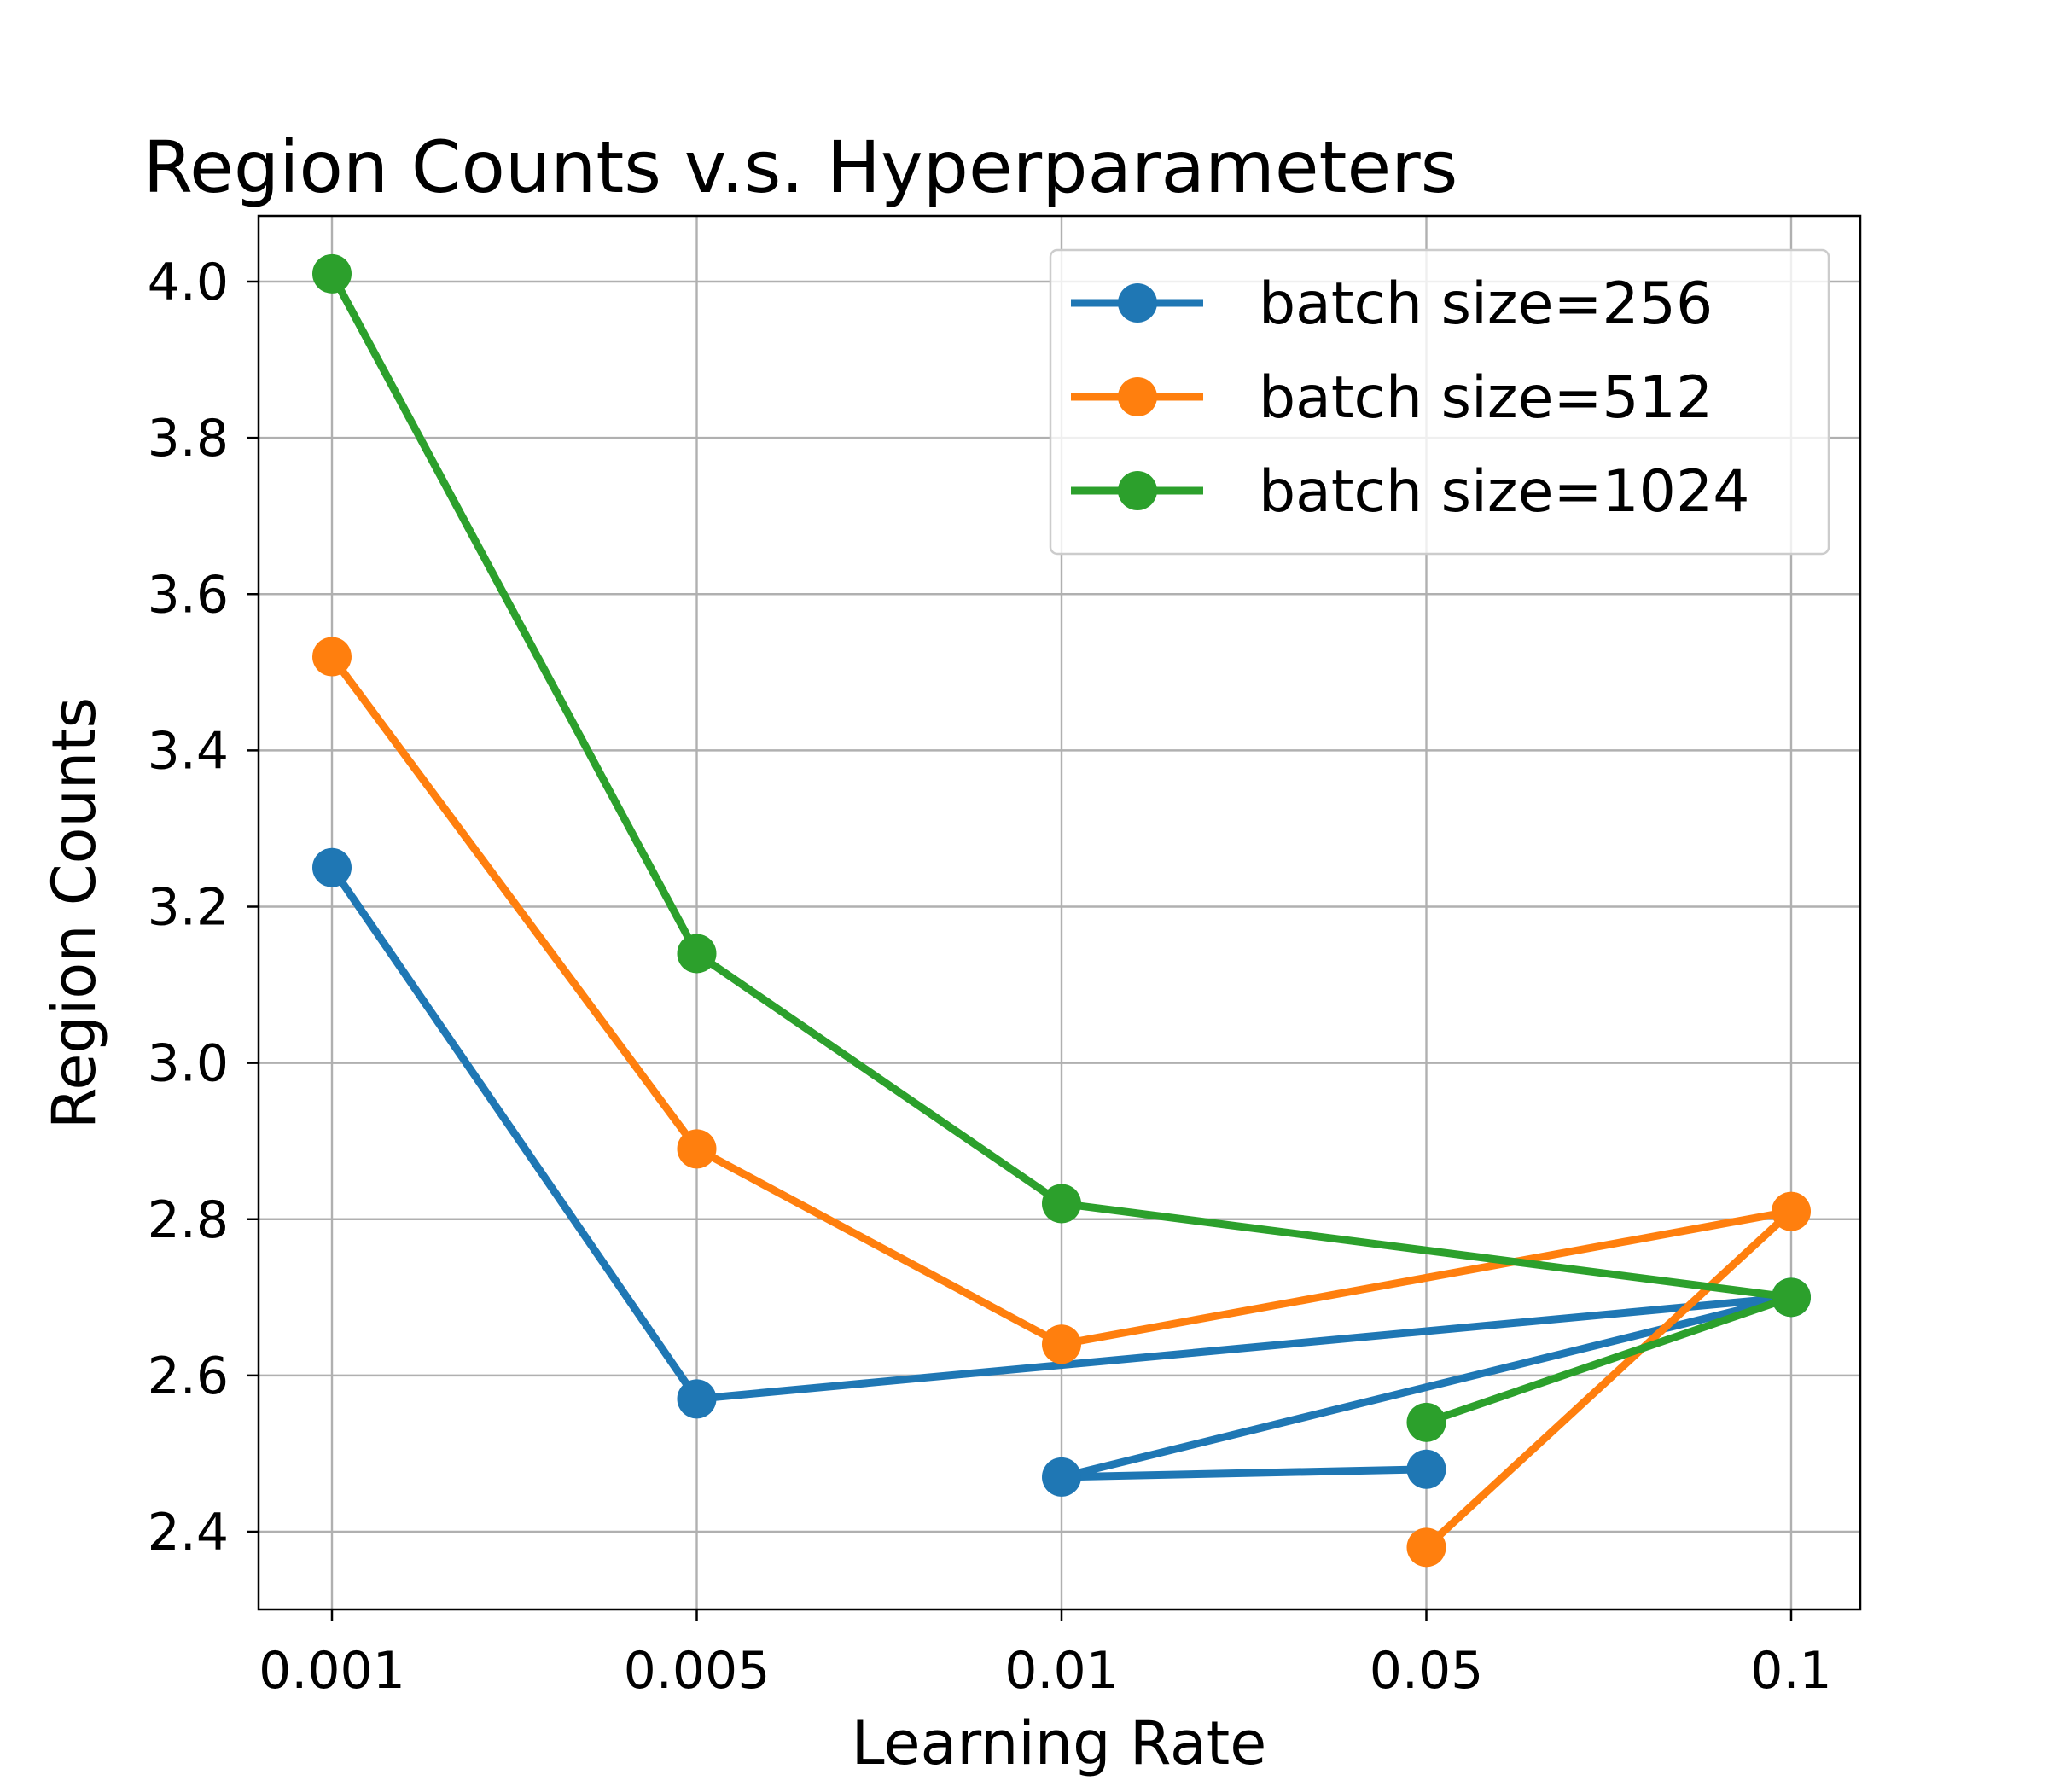  I want to click on y-tick-label: 2.4, so click(188, 1532).